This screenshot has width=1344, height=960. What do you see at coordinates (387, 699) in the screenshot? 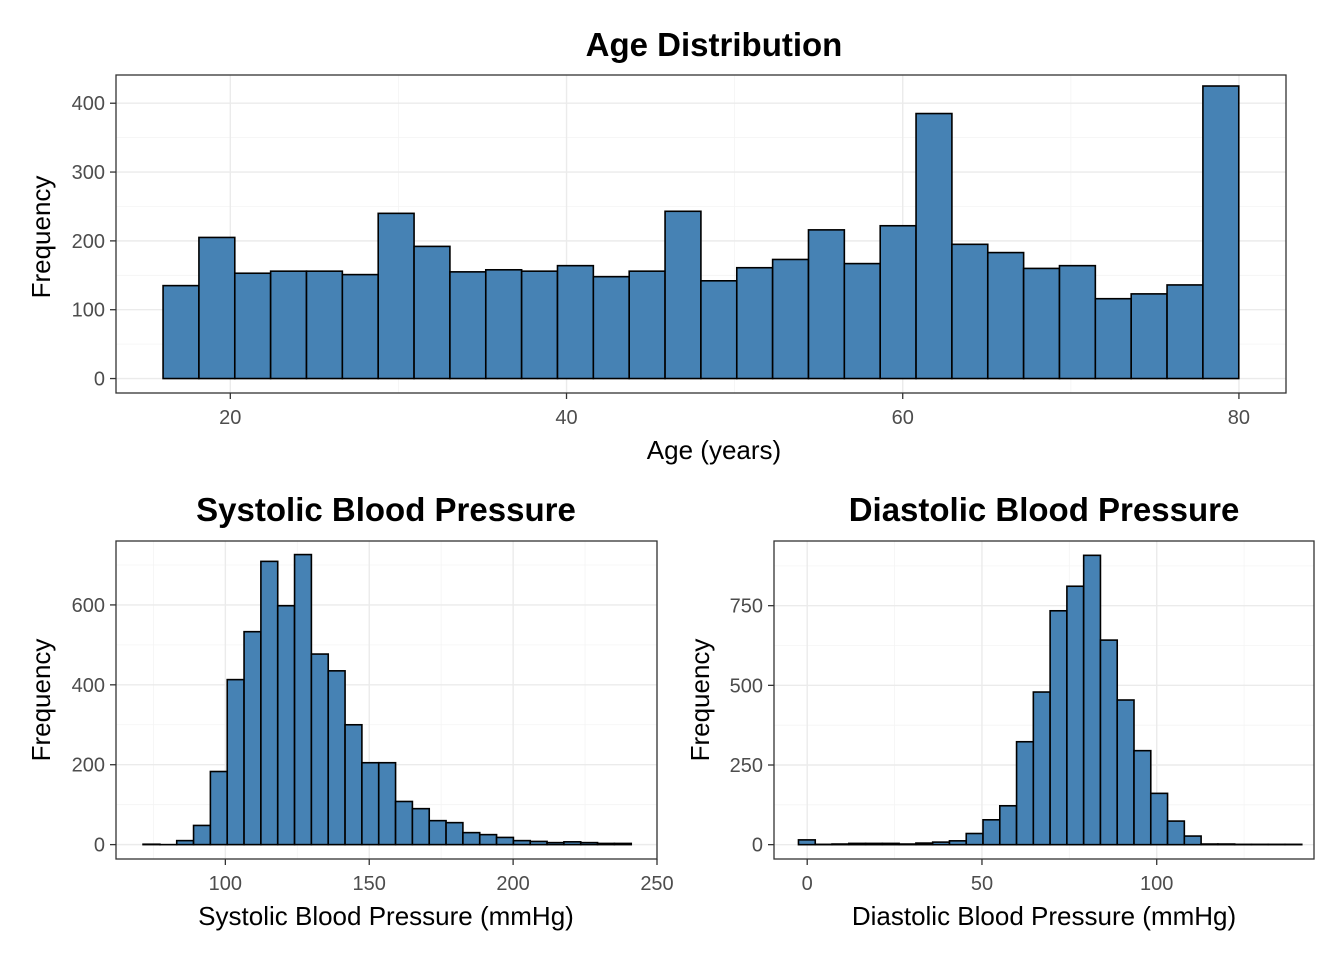
I see `systolic-bars` at bounding box center [387, 699].